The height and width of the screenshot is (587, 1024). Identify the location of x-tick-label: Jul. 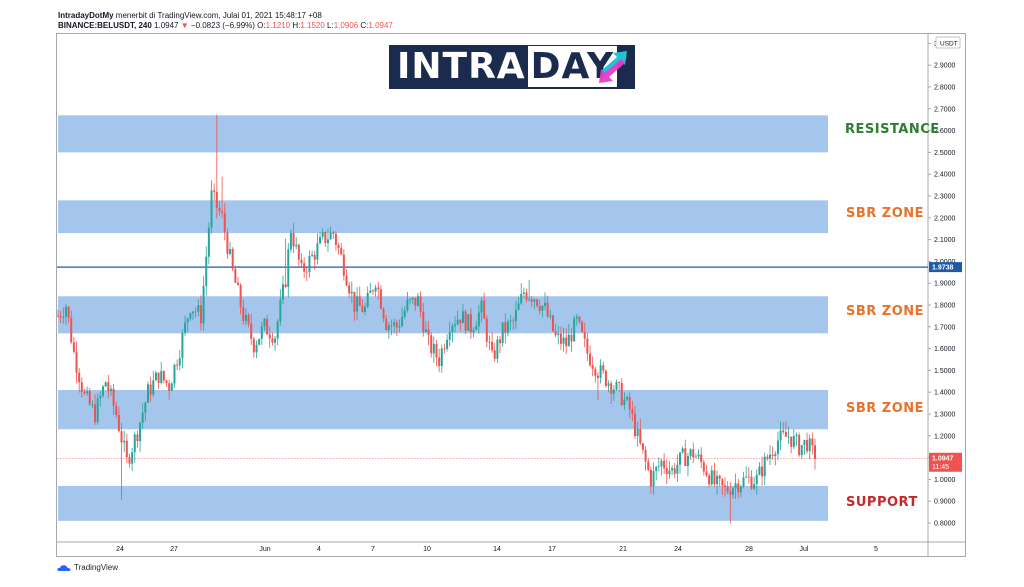
(804, 549).